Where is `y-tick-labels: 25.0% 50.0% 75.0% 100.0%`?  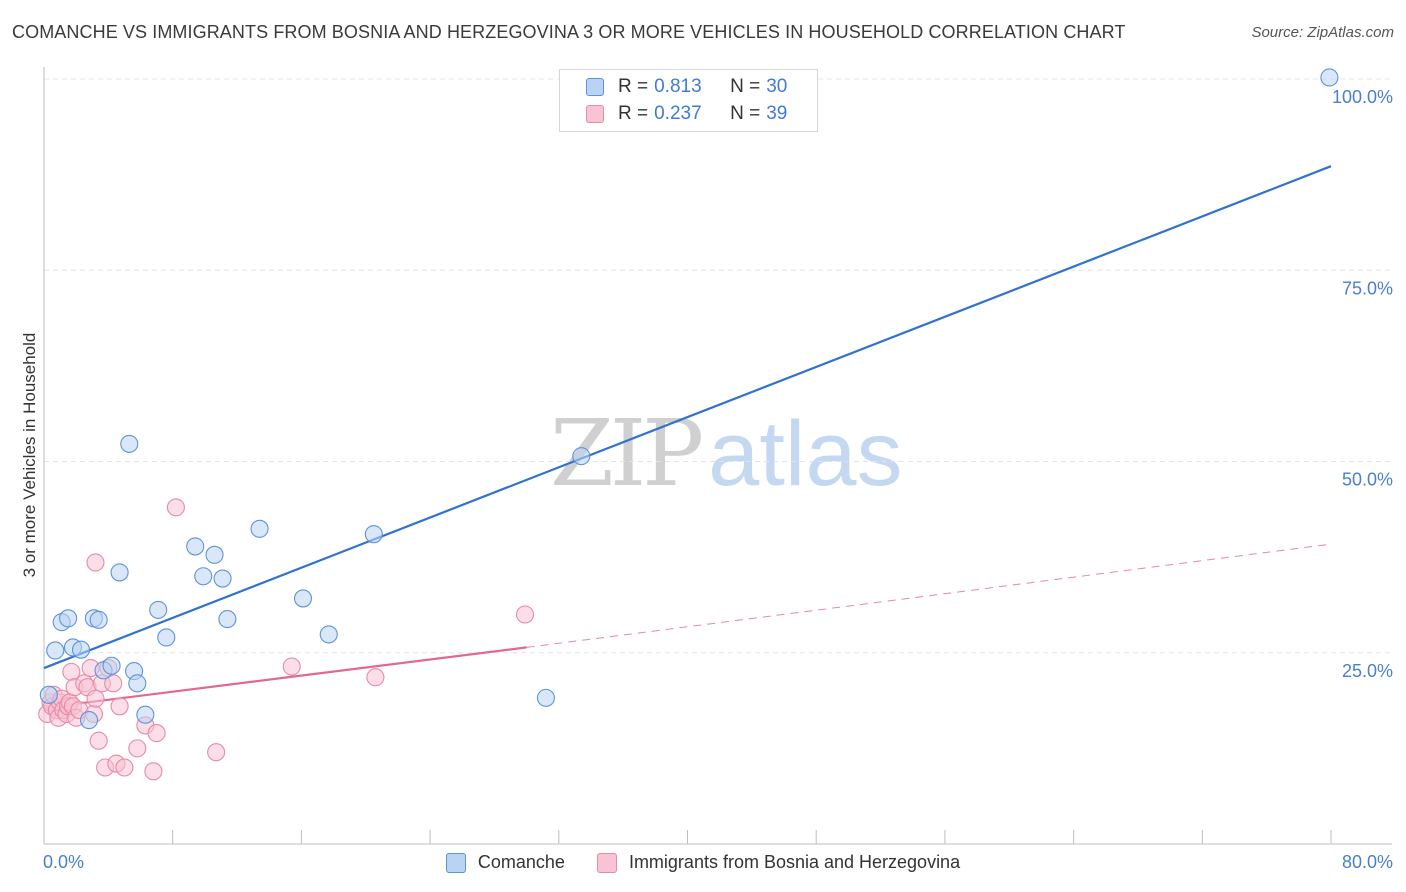
y-tick-labels: 25.0% 50.0% 75.0% 100.0% is located at coordinates (1362, 384).